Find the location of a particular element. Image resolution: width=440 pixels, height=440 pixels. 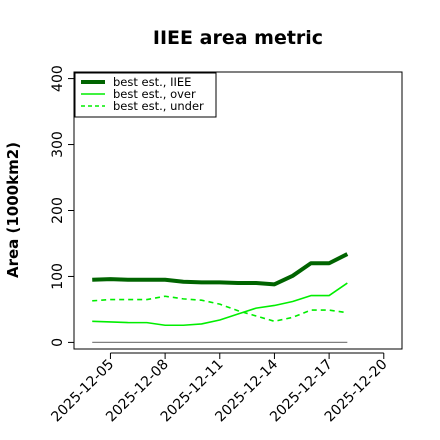

series-line-best-est-under is located at coordinates (220, 309).